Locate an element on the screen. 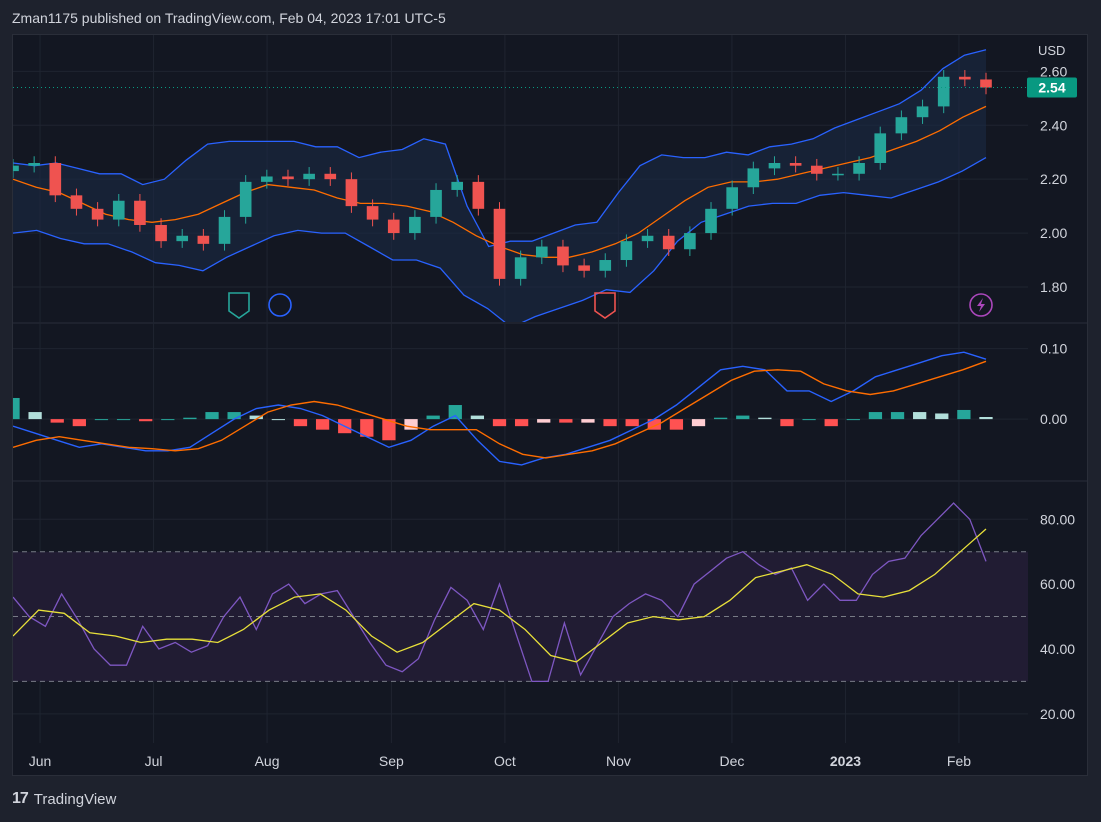  event-markers is located at coordinates (610, 305).